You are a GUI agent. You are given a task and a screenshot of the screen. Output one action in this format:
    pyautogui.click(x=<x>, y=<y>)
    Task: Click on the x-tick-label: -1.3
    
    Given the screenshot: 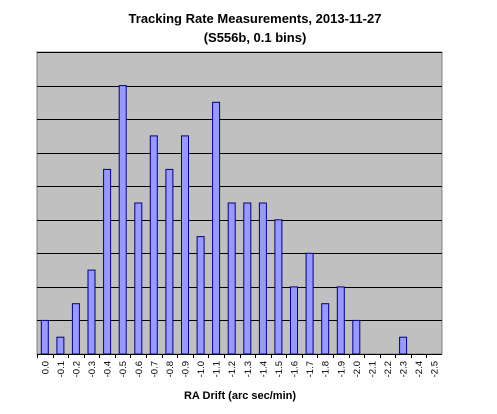 What is the action you would take?
    pyautogui.click(x=248, y=369)
    